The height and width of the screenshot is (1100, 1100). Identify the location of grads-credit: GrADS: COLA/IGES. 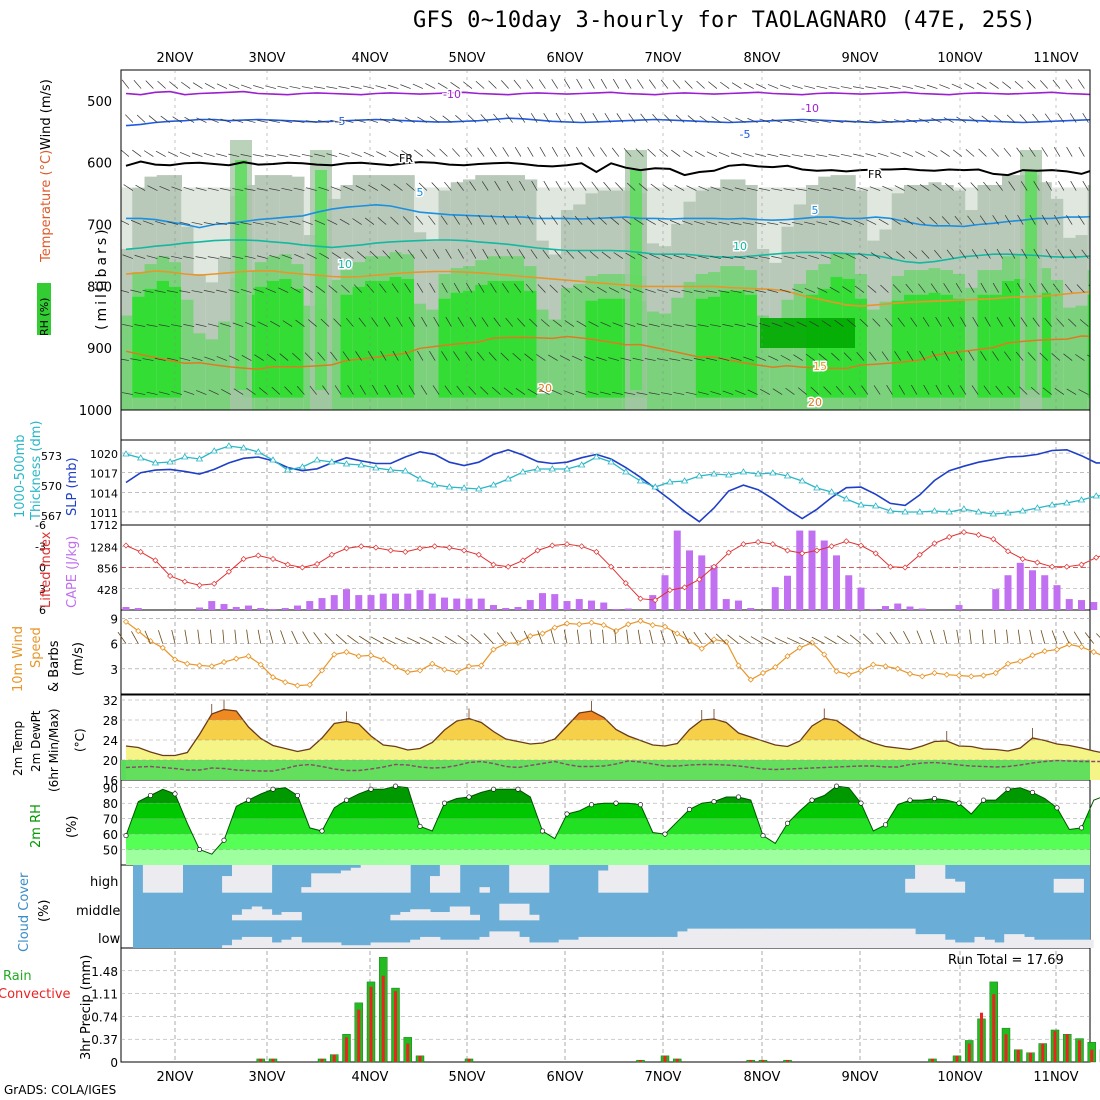
(60, 1090).